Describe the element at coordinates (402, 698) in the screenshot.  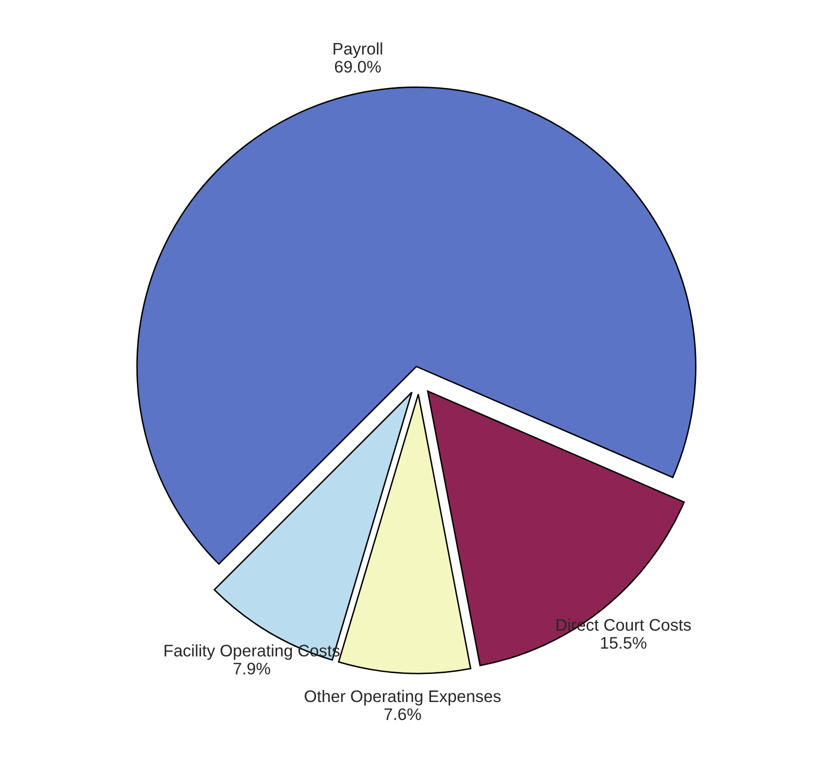
I see `slice-label: Other Operating Expenses` at that location.